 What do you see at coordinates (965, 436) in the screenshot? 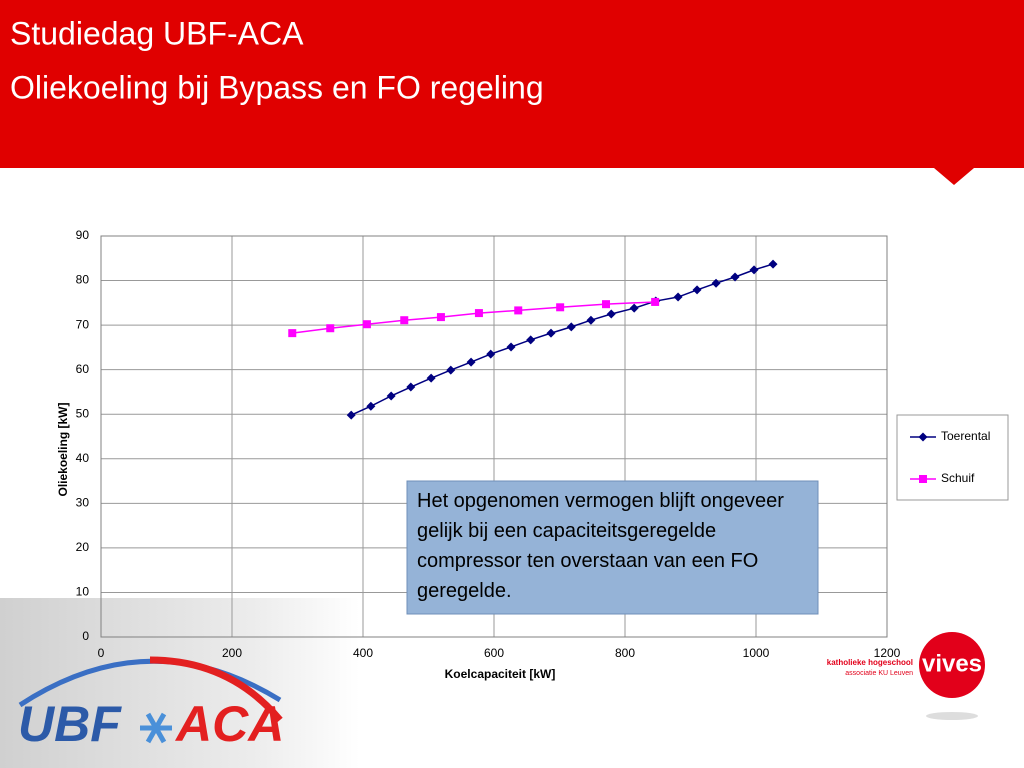
I see `legend-label: Toerental` at bounding box center [965, 436].